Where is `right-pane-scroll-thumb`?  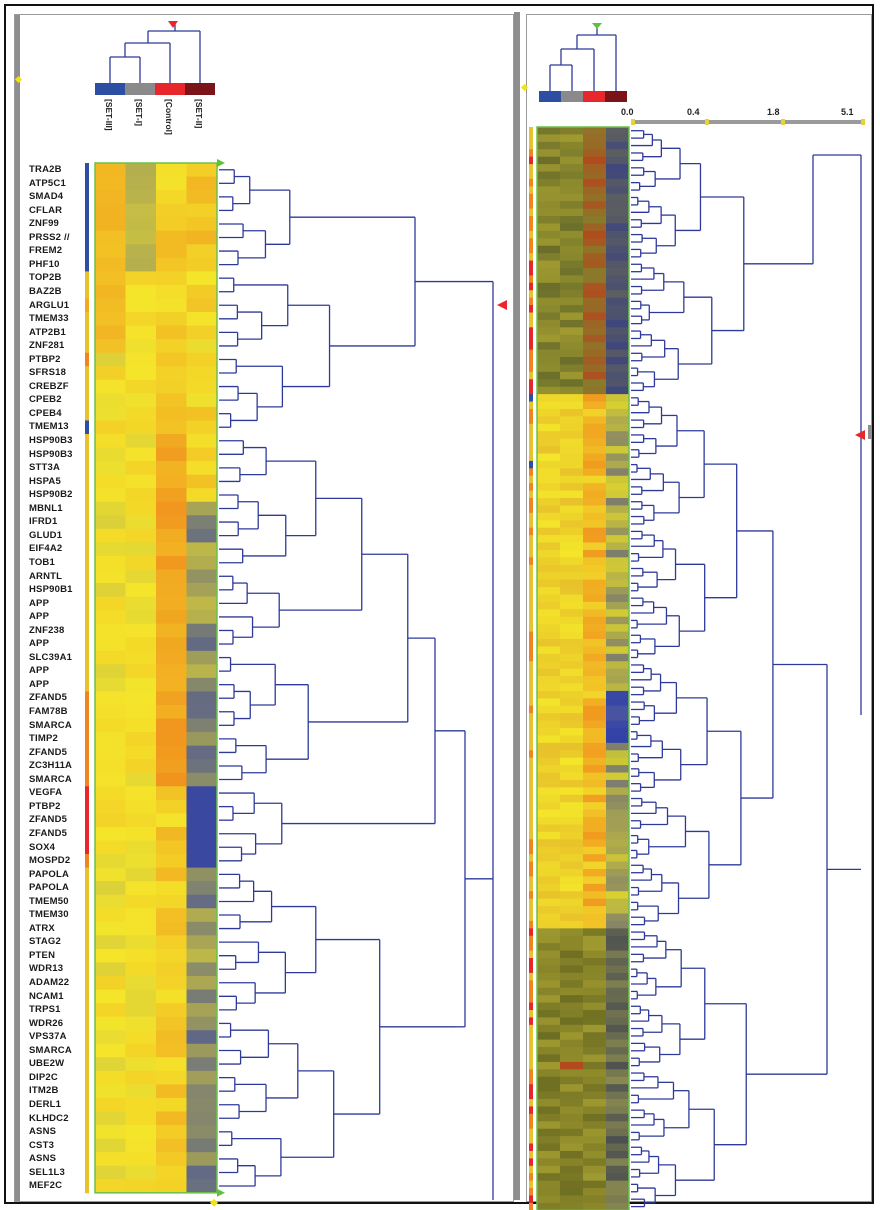
right-pane-scroll-thumb is located at coordinates (870, 432).